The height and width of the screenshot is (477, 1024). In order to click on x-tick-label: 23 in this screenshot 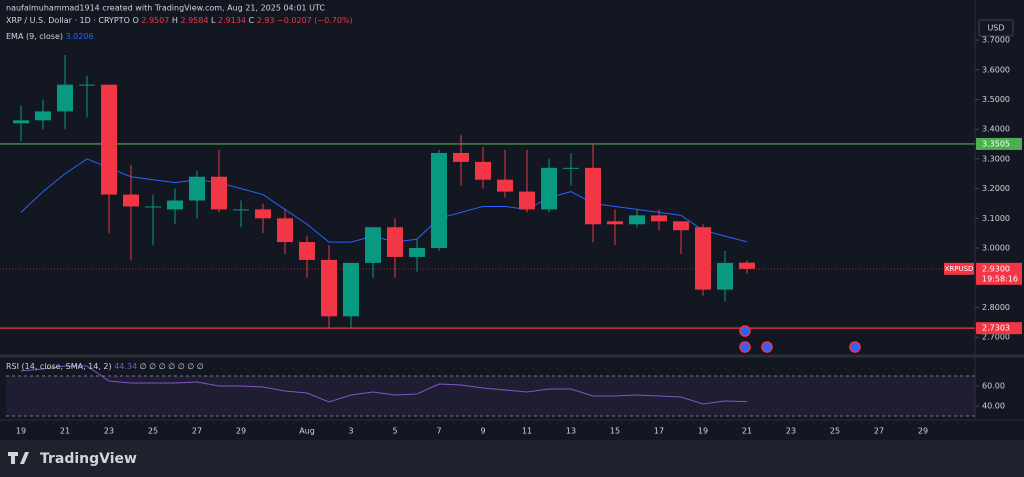, I will do `click(791, 431)`.